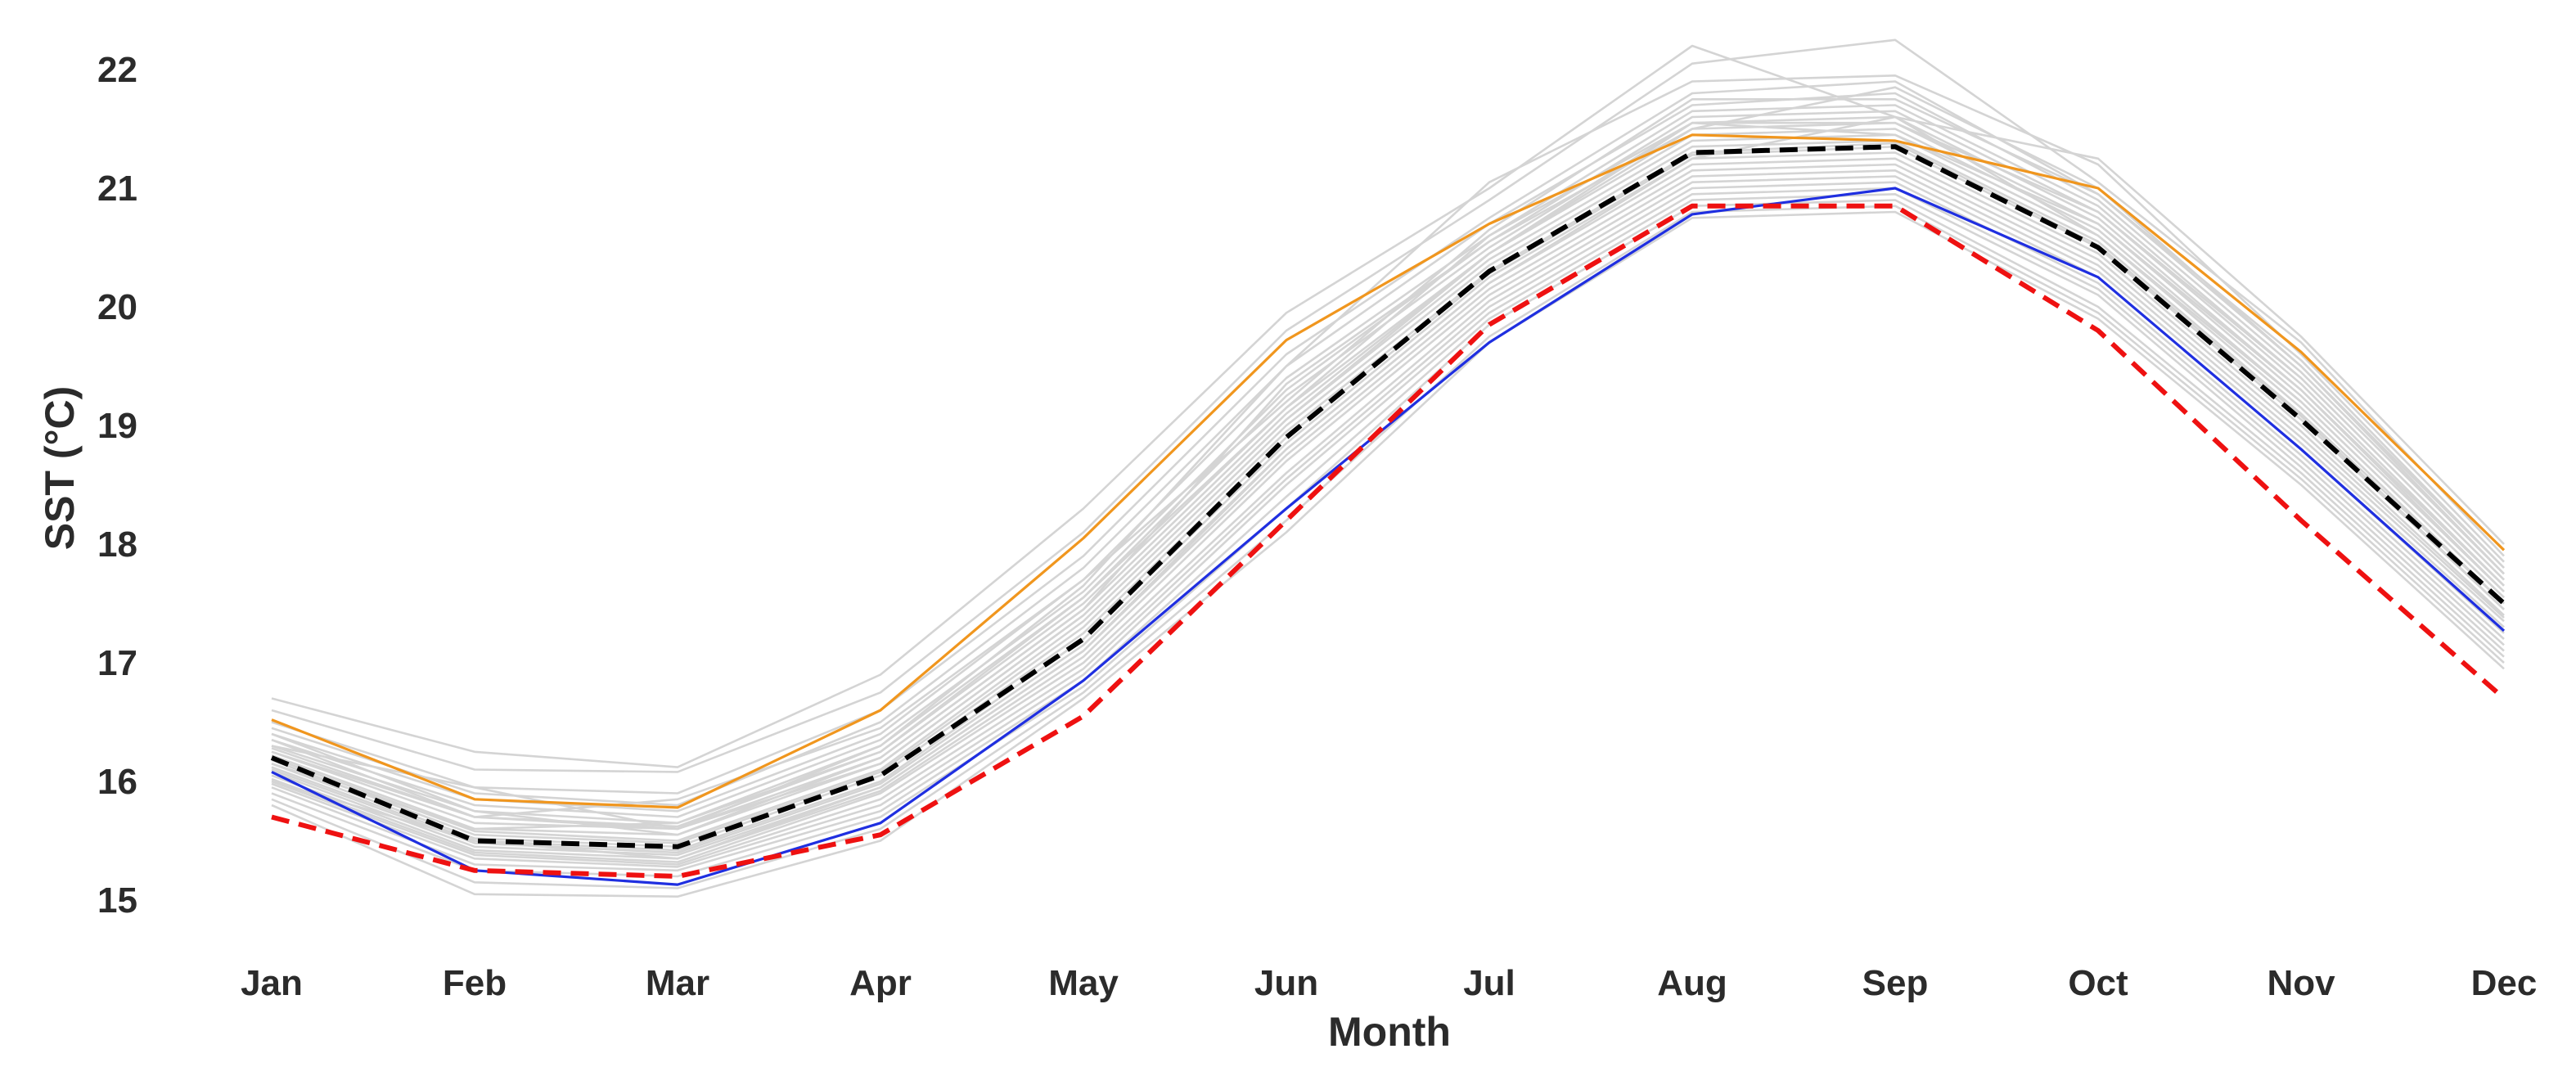 Image resolution: width=2576 pixels, height=1085 pixels. What do you see at coordinates (2098, 983) in the screenshot?
I see `x-tick-label: Oct` at bounding box center [2098, 983].